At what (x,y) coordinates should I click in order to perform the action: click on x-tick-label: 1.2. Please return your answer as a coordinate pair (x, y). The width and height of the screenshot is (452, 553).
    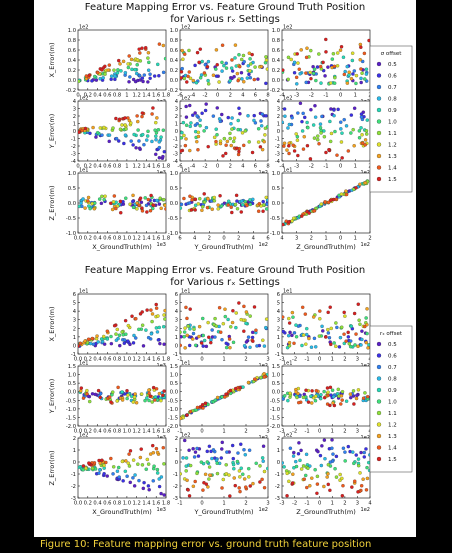
    Looking at the image, I should click on (137, 96).